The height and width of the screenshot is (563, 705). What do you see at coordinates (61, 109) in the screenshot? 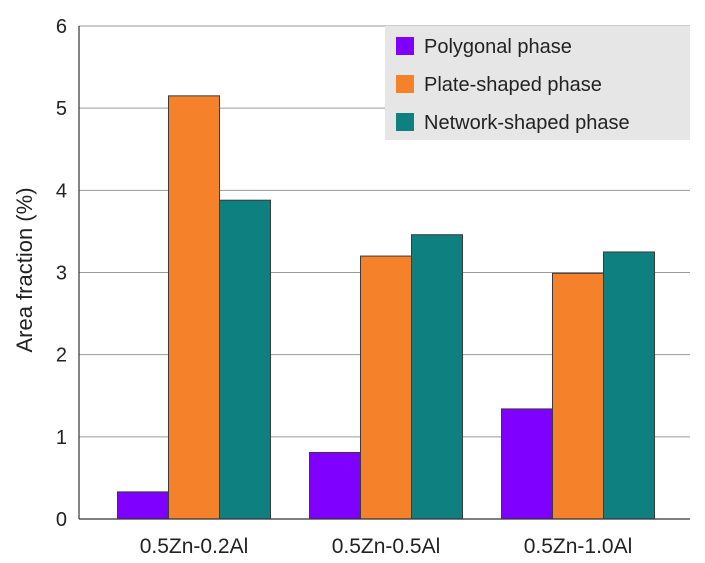
I see `y-tick-label: 5` at bounding box center [61, 109].